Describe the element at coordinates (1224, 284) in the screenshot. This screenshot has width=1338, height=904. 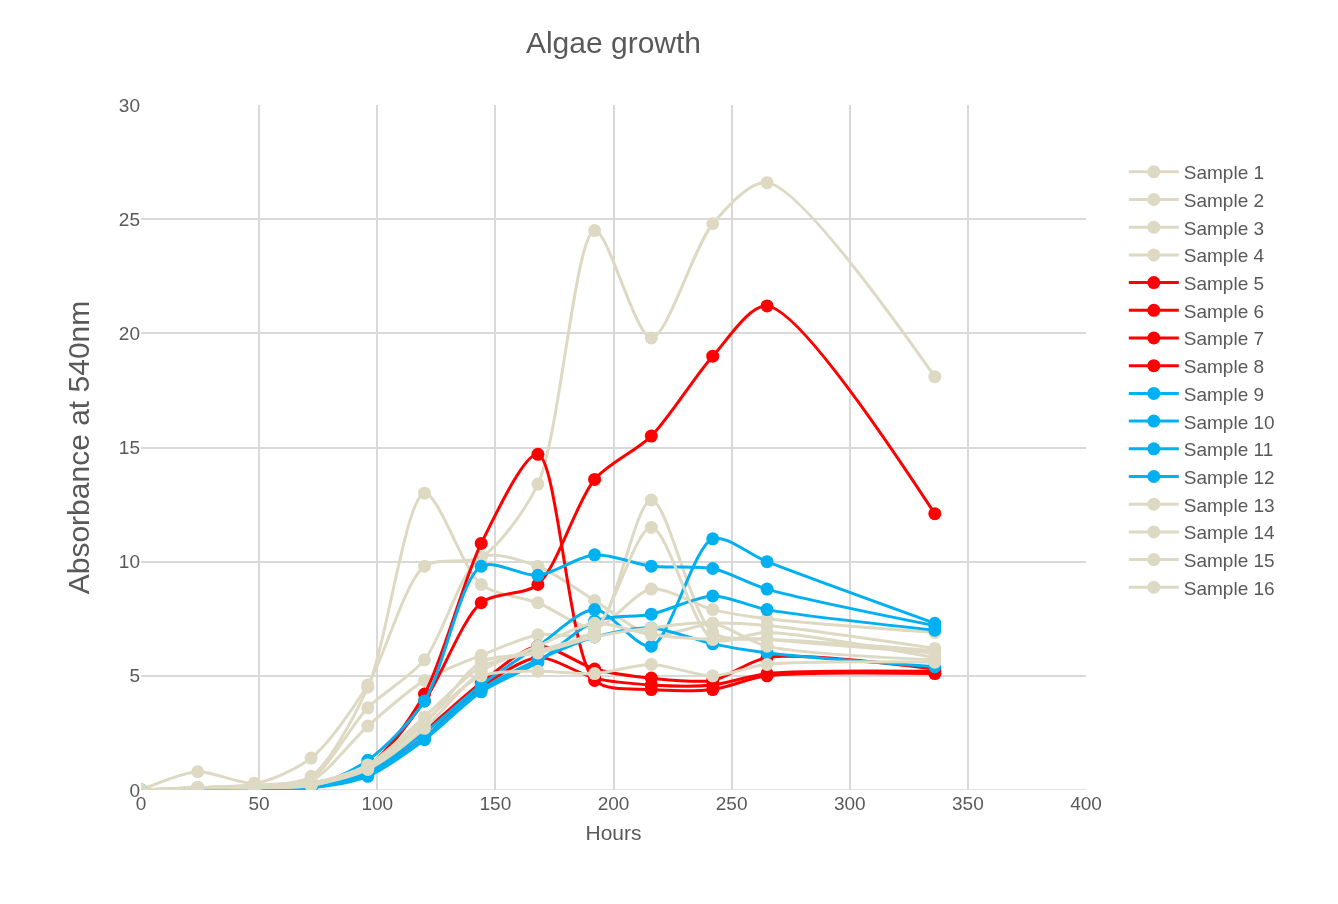
I see `legend-label: Sample 5` at that location.